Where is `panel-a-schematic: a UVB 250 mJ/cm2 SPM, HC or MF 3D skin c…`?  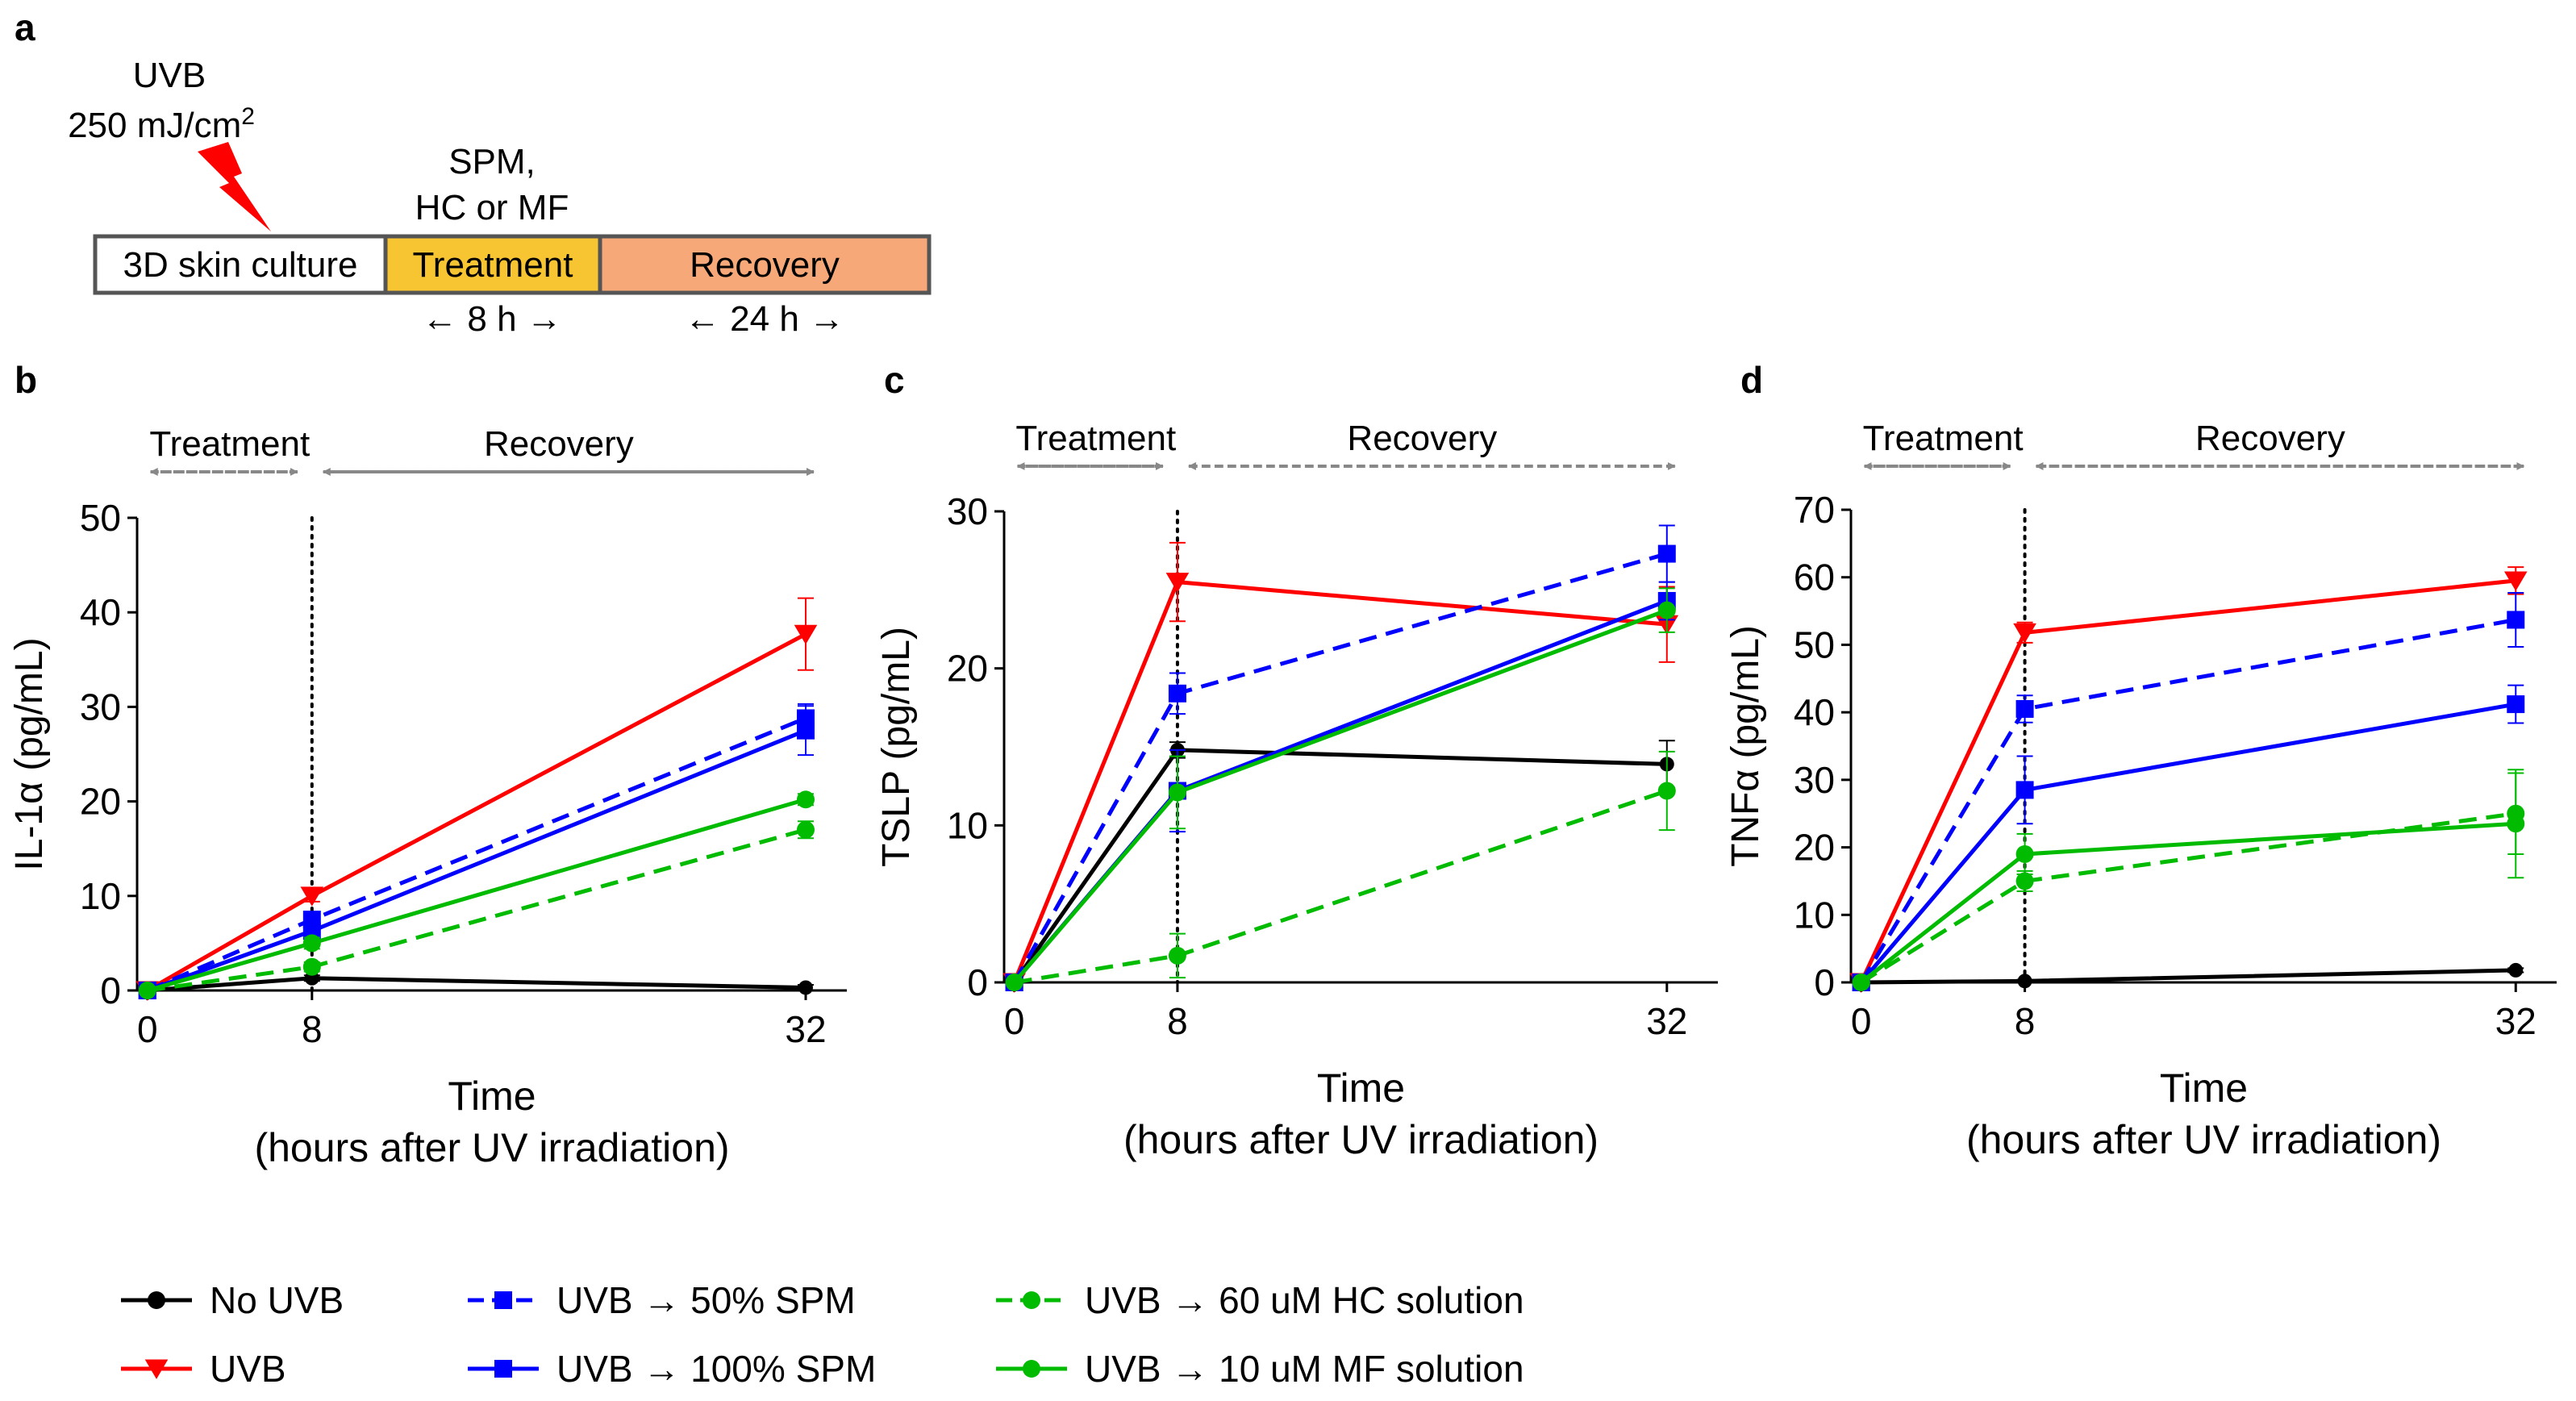
panel-a-schematic: a UVB 250 mJ/cm2 SPM, HC or MF 3D skin c… is located at coordinates (473, 172).